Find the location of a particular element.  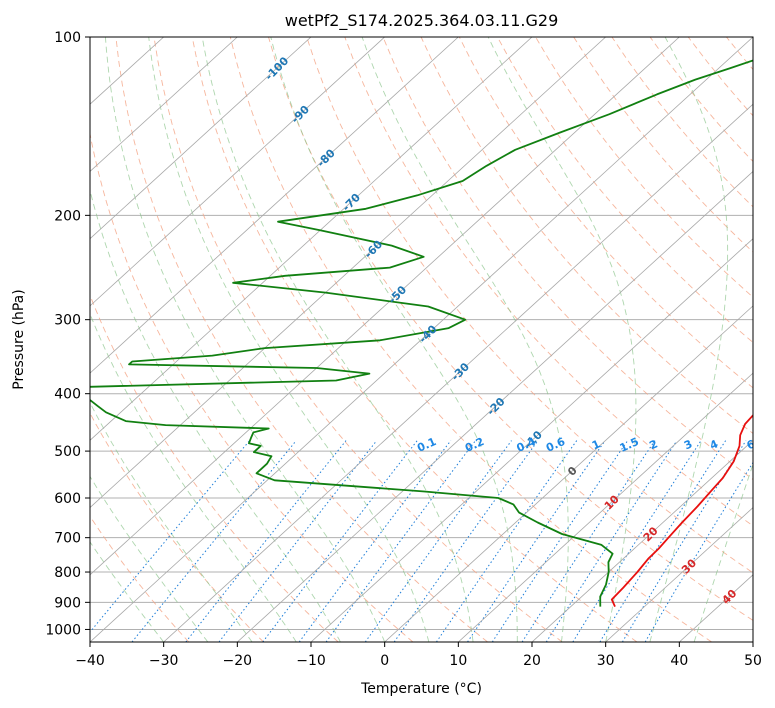

y-tick-label: 700 is located at coordinates (67, 539).